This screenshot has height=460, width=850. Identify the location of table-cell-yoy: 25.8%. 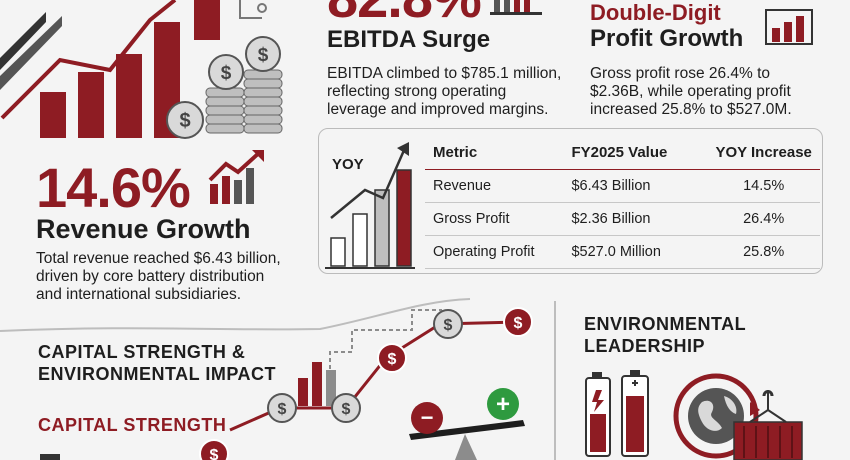
(763, 252).